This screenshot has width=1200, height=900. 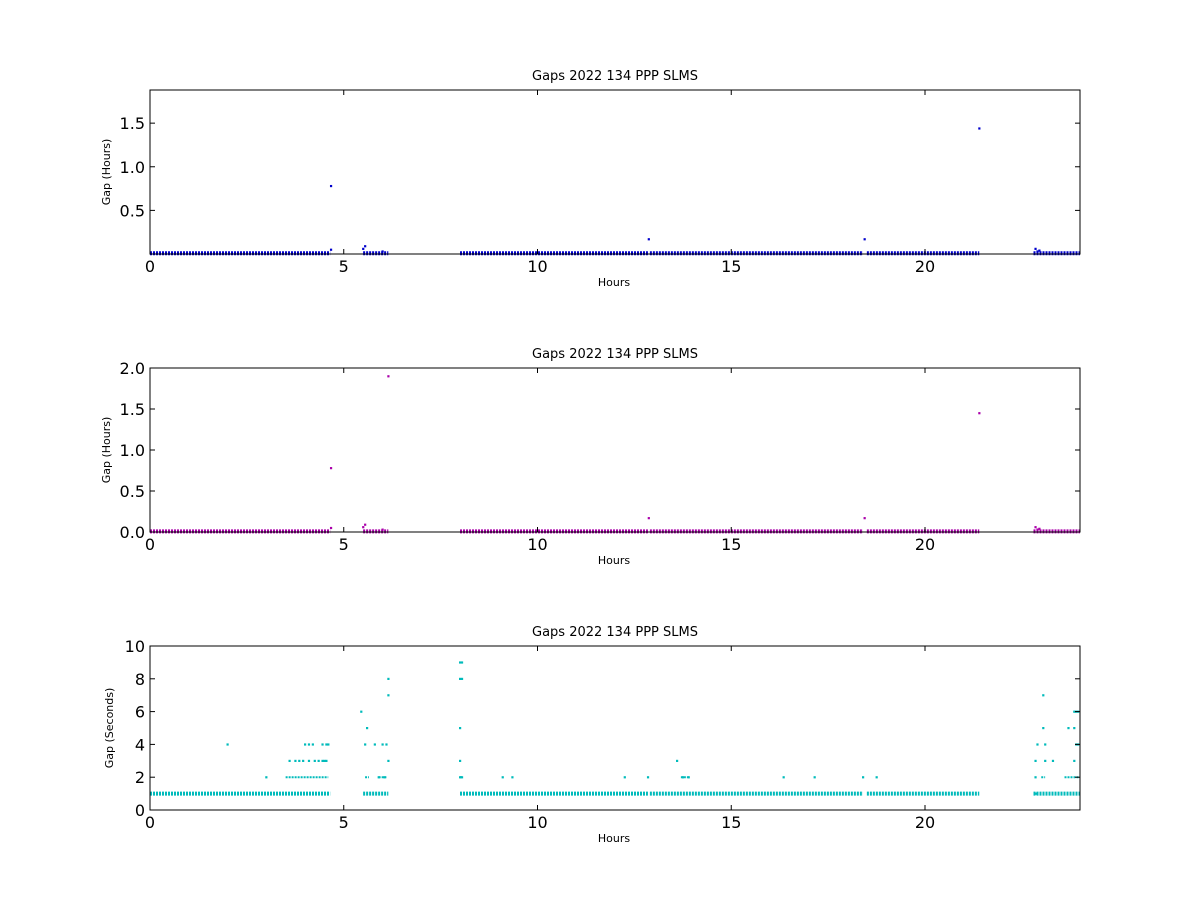 What do you see at coordinates (614, 282) in the screenshot?
I see `panel-1-xlabel: Hours` at bounding box center [614, 282].